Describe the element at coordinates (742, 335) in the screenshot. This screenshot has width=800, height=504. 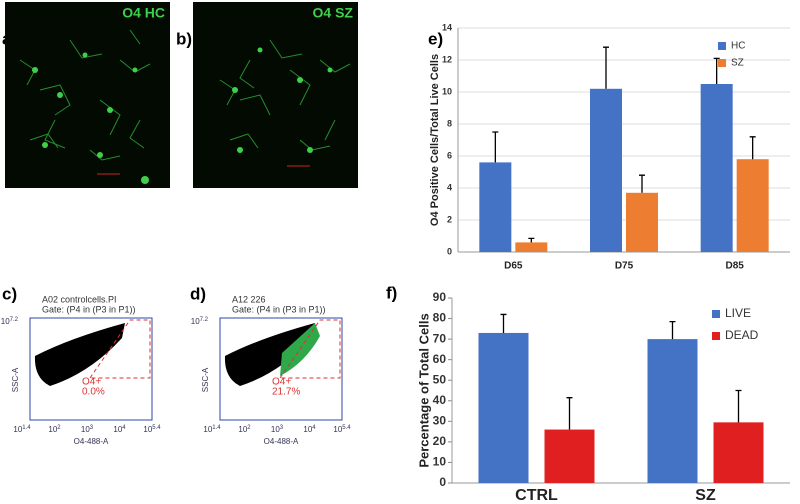
I see `legend-label: DEAD` at that location.